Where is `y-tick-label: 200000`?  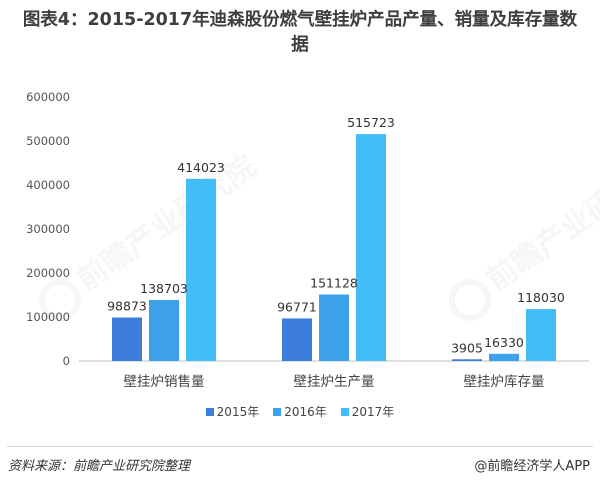
y-tick-label: 200000 is located at coordinates (48, 273).